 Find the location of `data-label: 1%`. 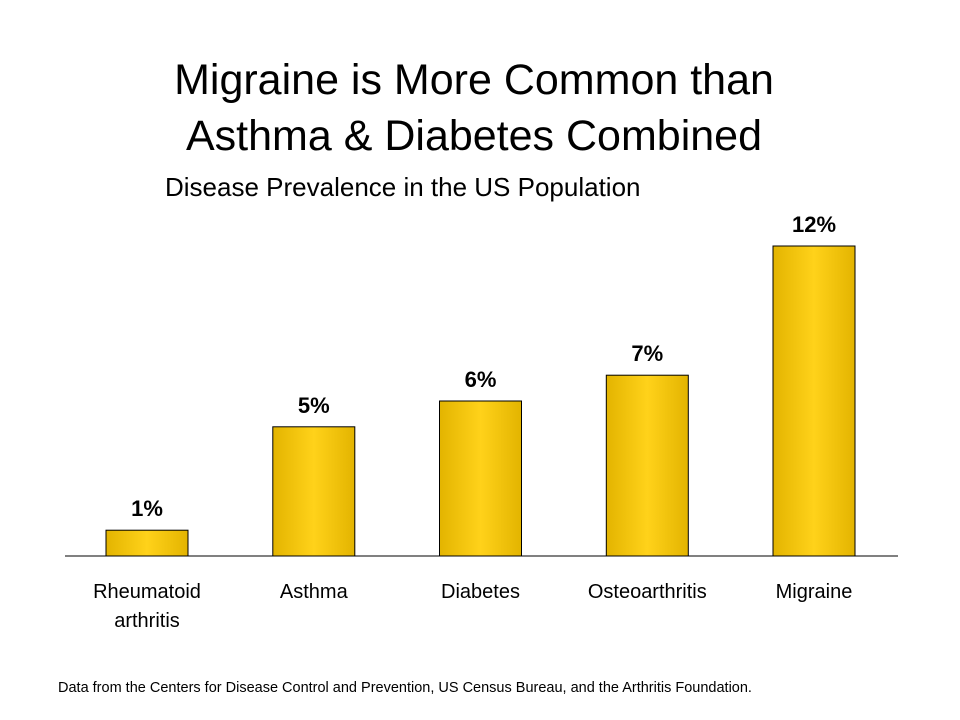

data-label: 1% is located at coordinates (147, 508).